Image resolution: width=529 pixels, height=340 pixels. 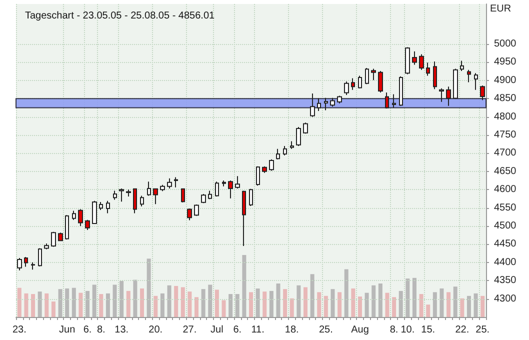 What do you see at coordinates (101, 330) in the screenshot?
I see `x-tick-label: 8.` at bounding box center [101, 330].